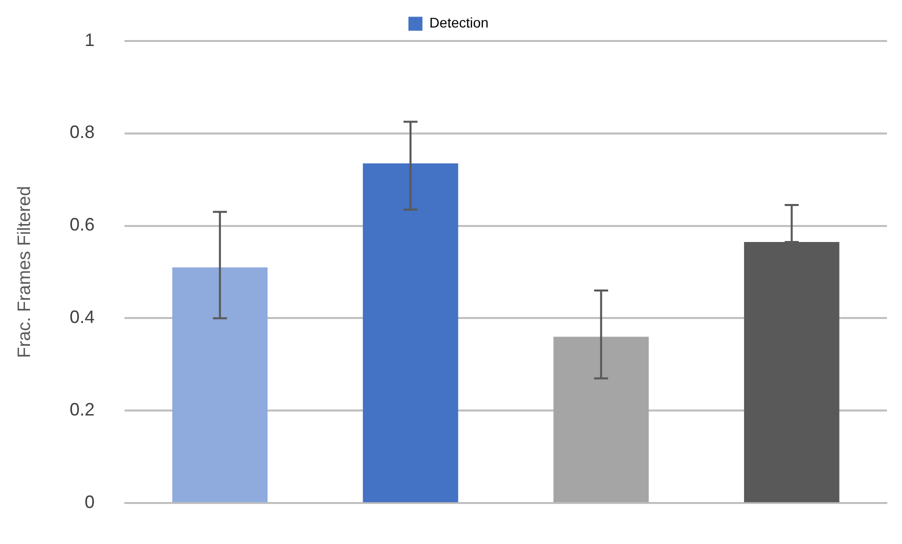 Image resolution: width=902 pixels, height=544 pixels. Describe the element at coordinates (89, 40) in the screenshot. I see `y-tick-label: 1` at that location.